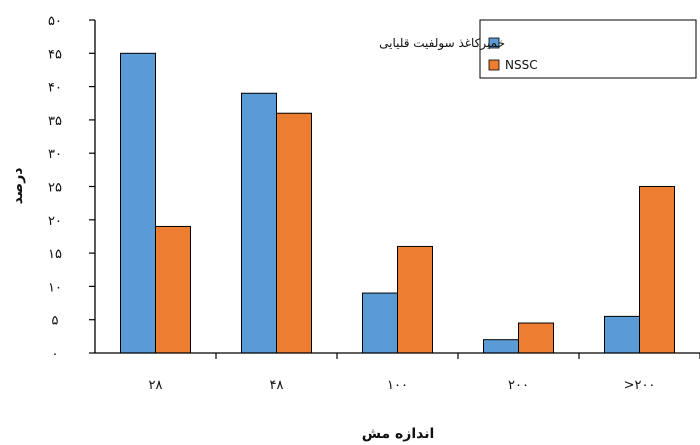 This screenshot has width=700, height=445. I want to click on x-tick-label: ۴۸, so click(277, 385).